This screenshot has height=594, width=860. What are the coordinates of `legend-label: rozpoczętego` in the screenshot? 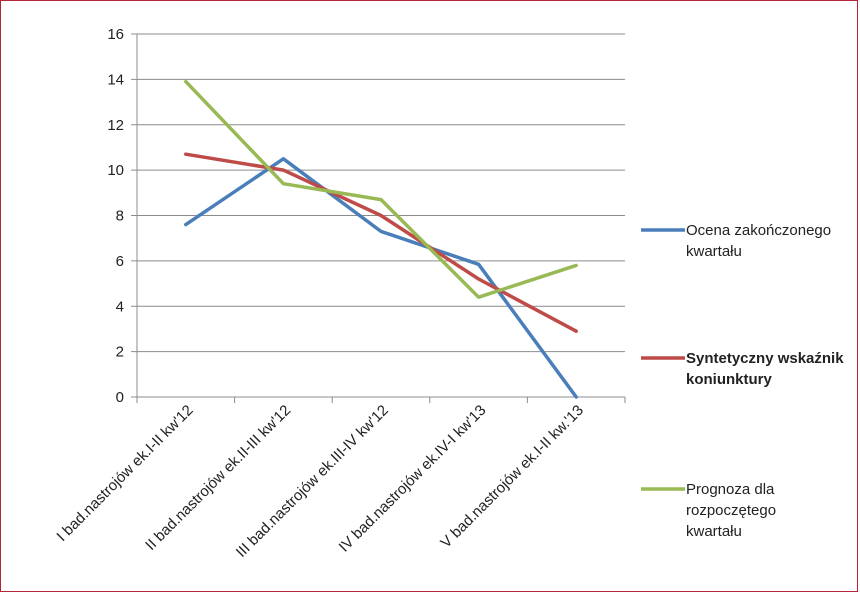 It's located at (731, 510).